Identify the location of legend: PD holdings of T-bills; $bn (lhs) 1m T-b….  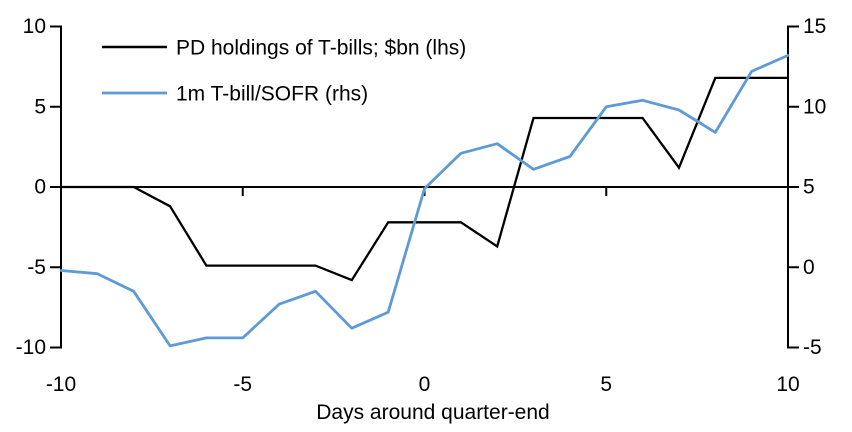
(284, 71).